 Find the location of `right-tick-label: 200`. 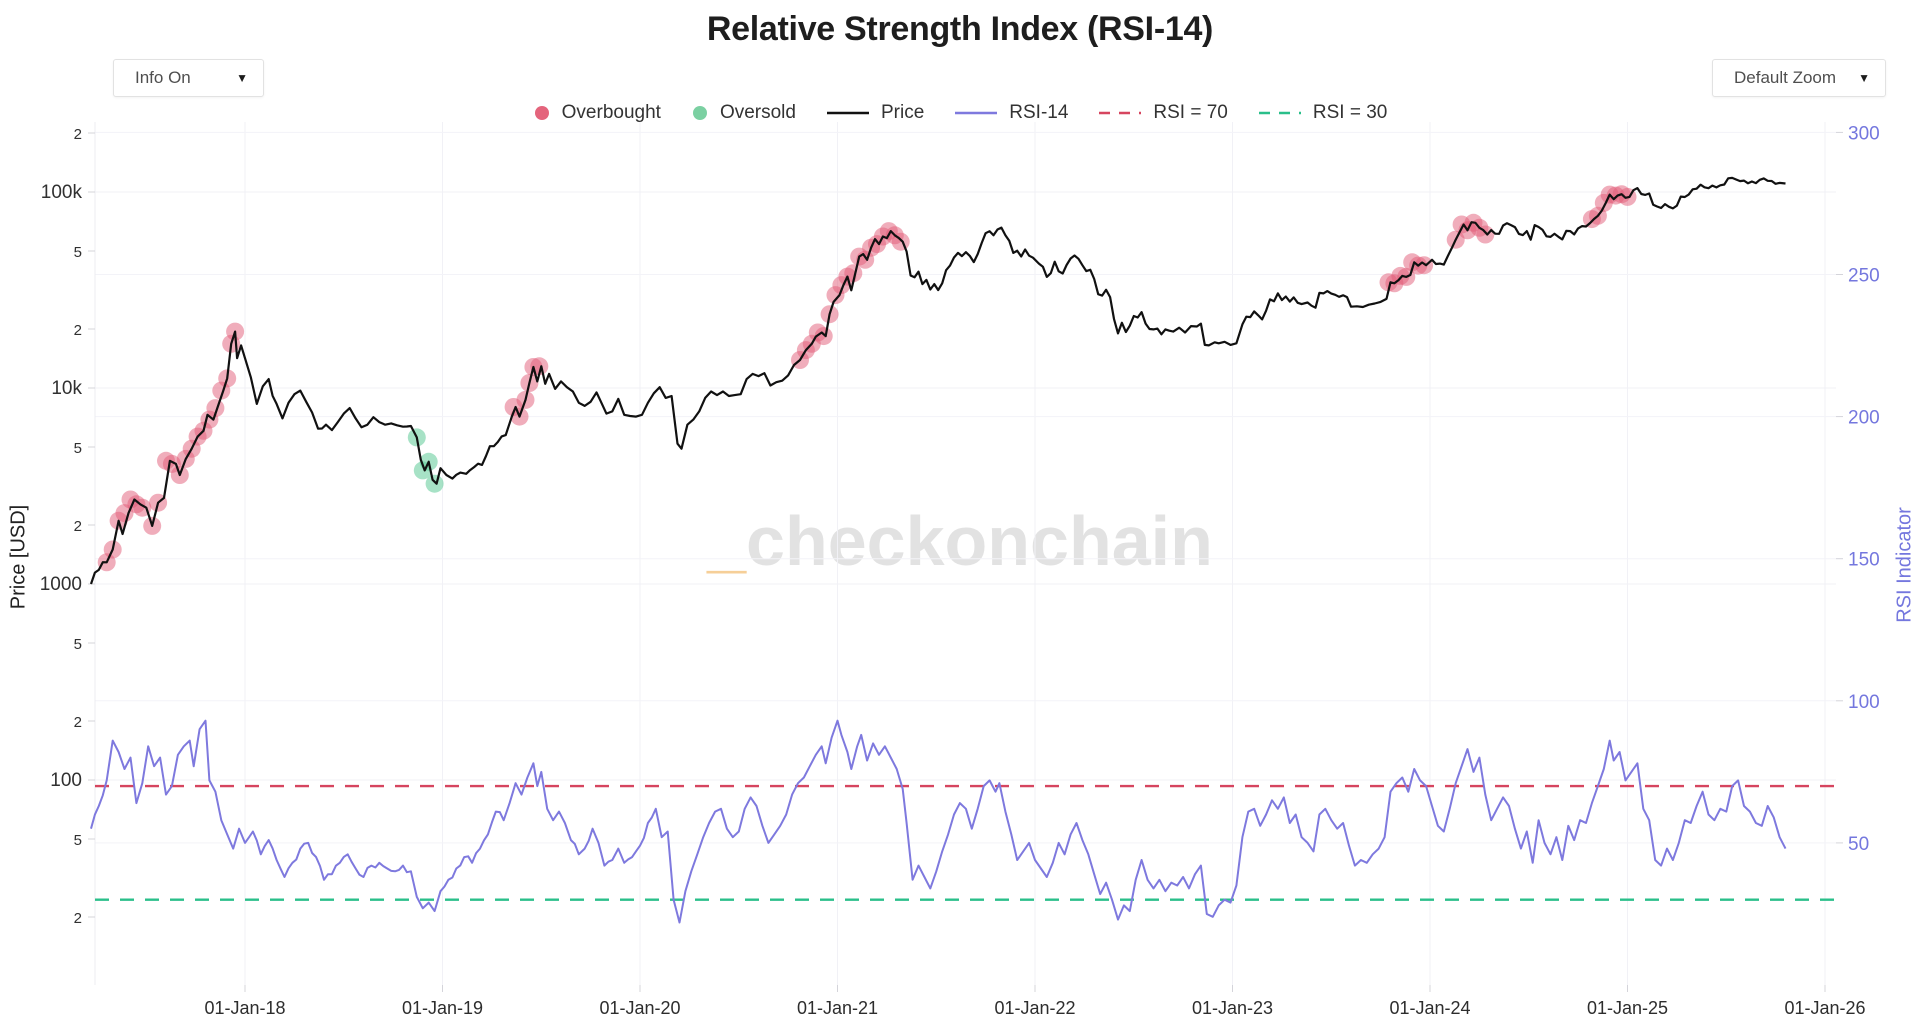

right-tick-label: 200 is located at coordinates (1864, 418).